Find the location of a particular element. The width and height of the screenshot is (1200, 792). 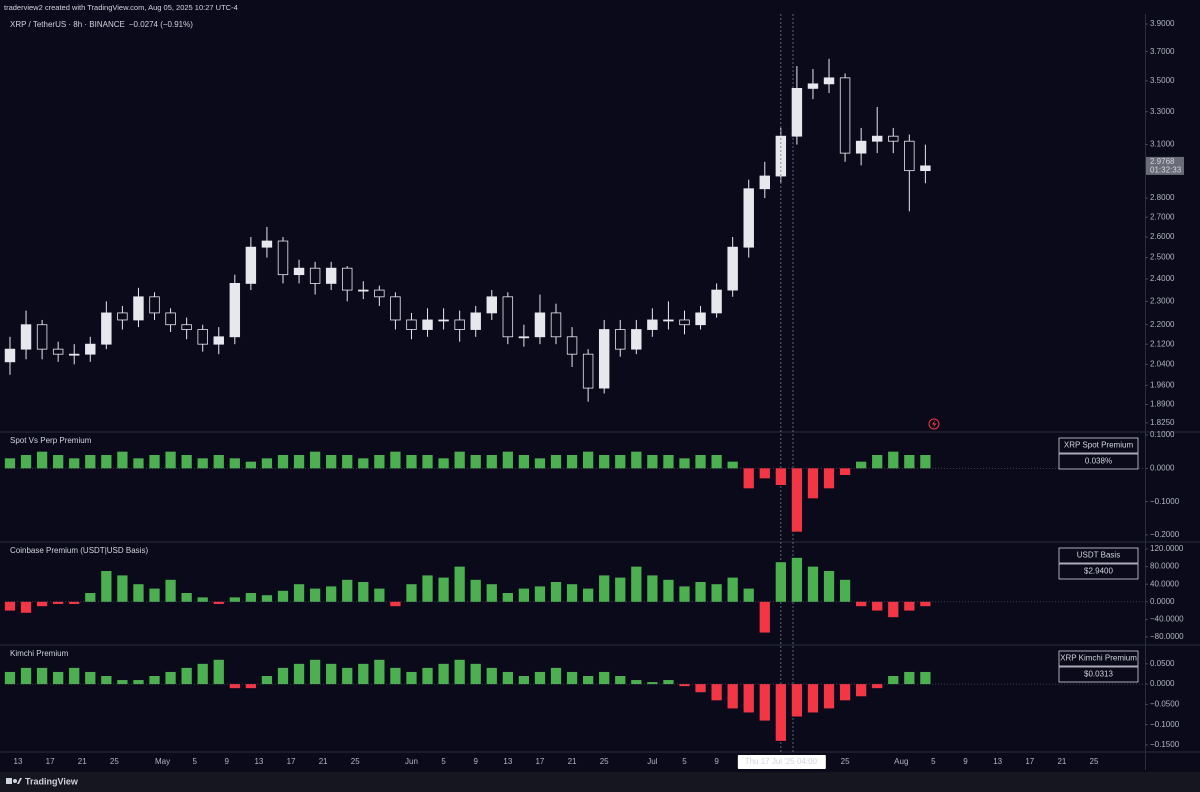

y-tick-label: 2.0400 is located at coordinates (1162, 363).